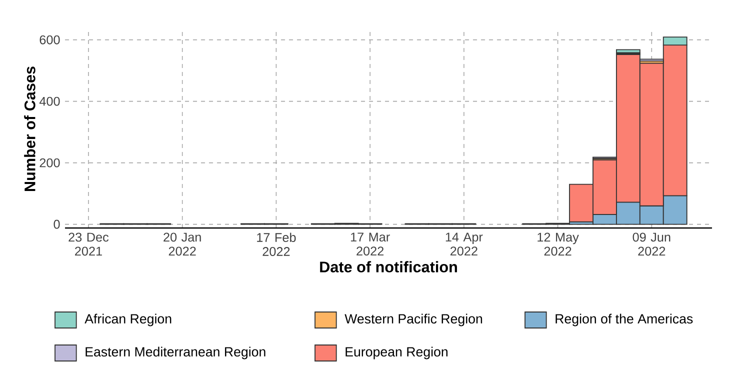 The height and width of the screenshot is (377, 743). I want to click on x-tick-label: 20 Jan 2022, so click(182, 244).